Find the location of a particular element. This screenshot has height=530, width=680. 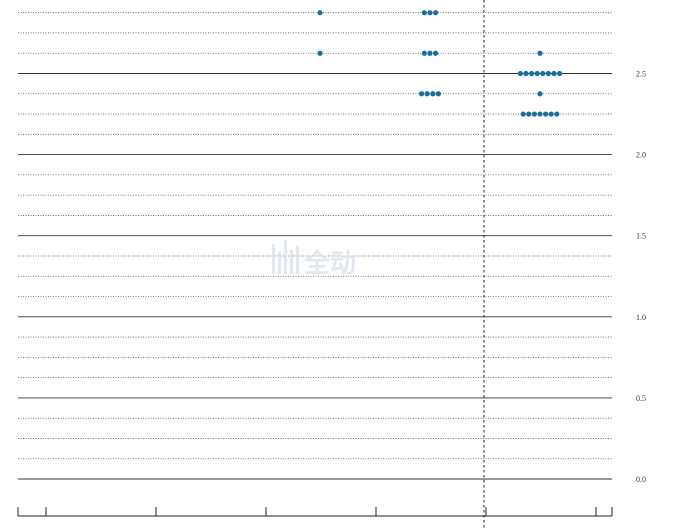

dot-marks is located at coordinates (440, 63).